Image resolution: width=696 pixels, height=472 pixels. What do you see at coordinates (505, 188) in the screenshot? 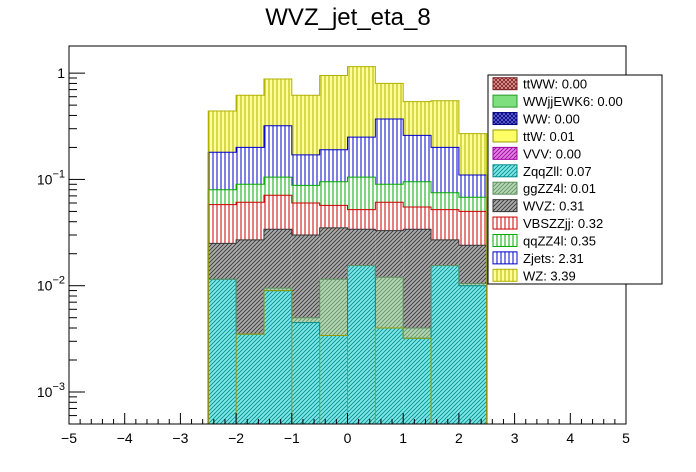
I see `legend-swatch-ggZZ4l` at bounding box center [505, 188].